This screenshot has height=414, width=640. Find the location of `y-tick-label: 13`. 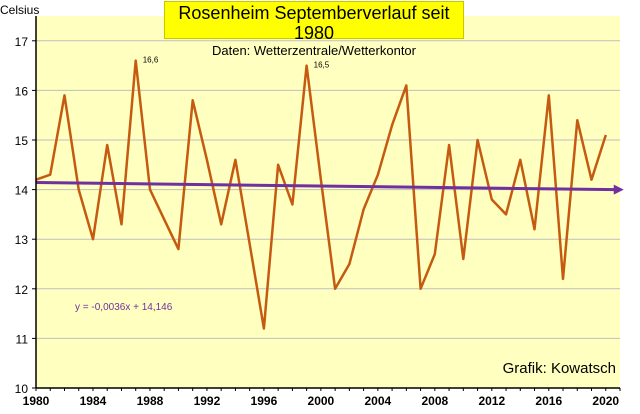

y-tick-label: 13 is located at coordinates (22, 240).